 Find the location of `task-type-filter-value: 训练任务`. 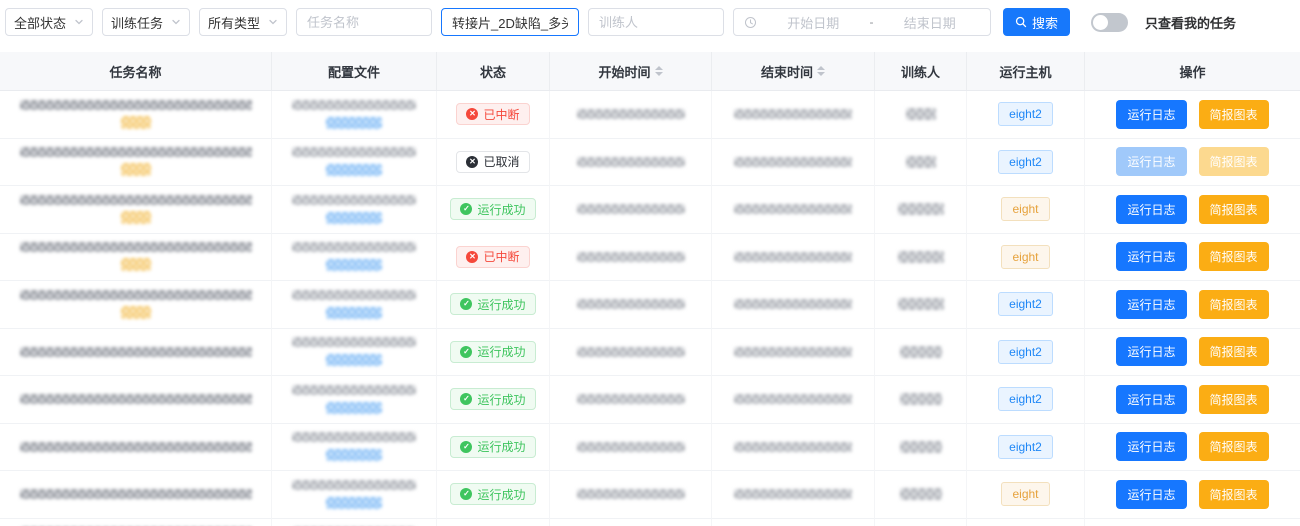

task-type-filter-value: 训练任务 is located at coordinates (137, 23).